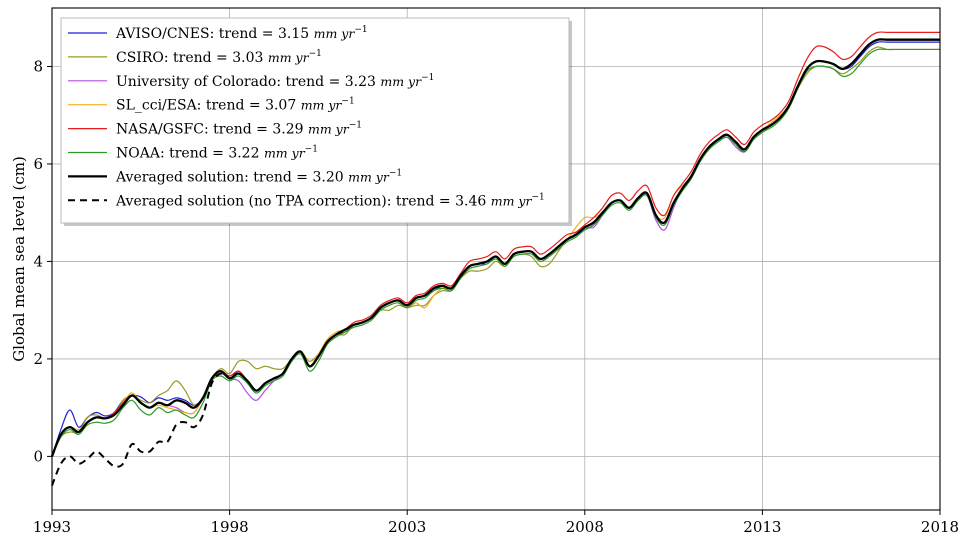  What do you see at coordinates (219, 57) in the screenshot?
I see `legend-entry: CSIRO: trend = 3.03 mm yr−1` at bounding box center [219, 57].